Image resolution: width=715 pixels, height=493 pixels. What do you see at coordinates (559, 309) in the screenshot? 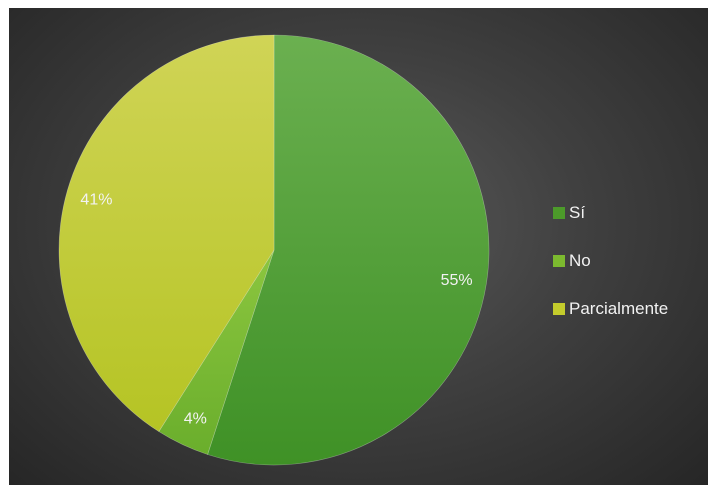
I see `legend-swatch-parcialmente` at bounding box center [559, 309].